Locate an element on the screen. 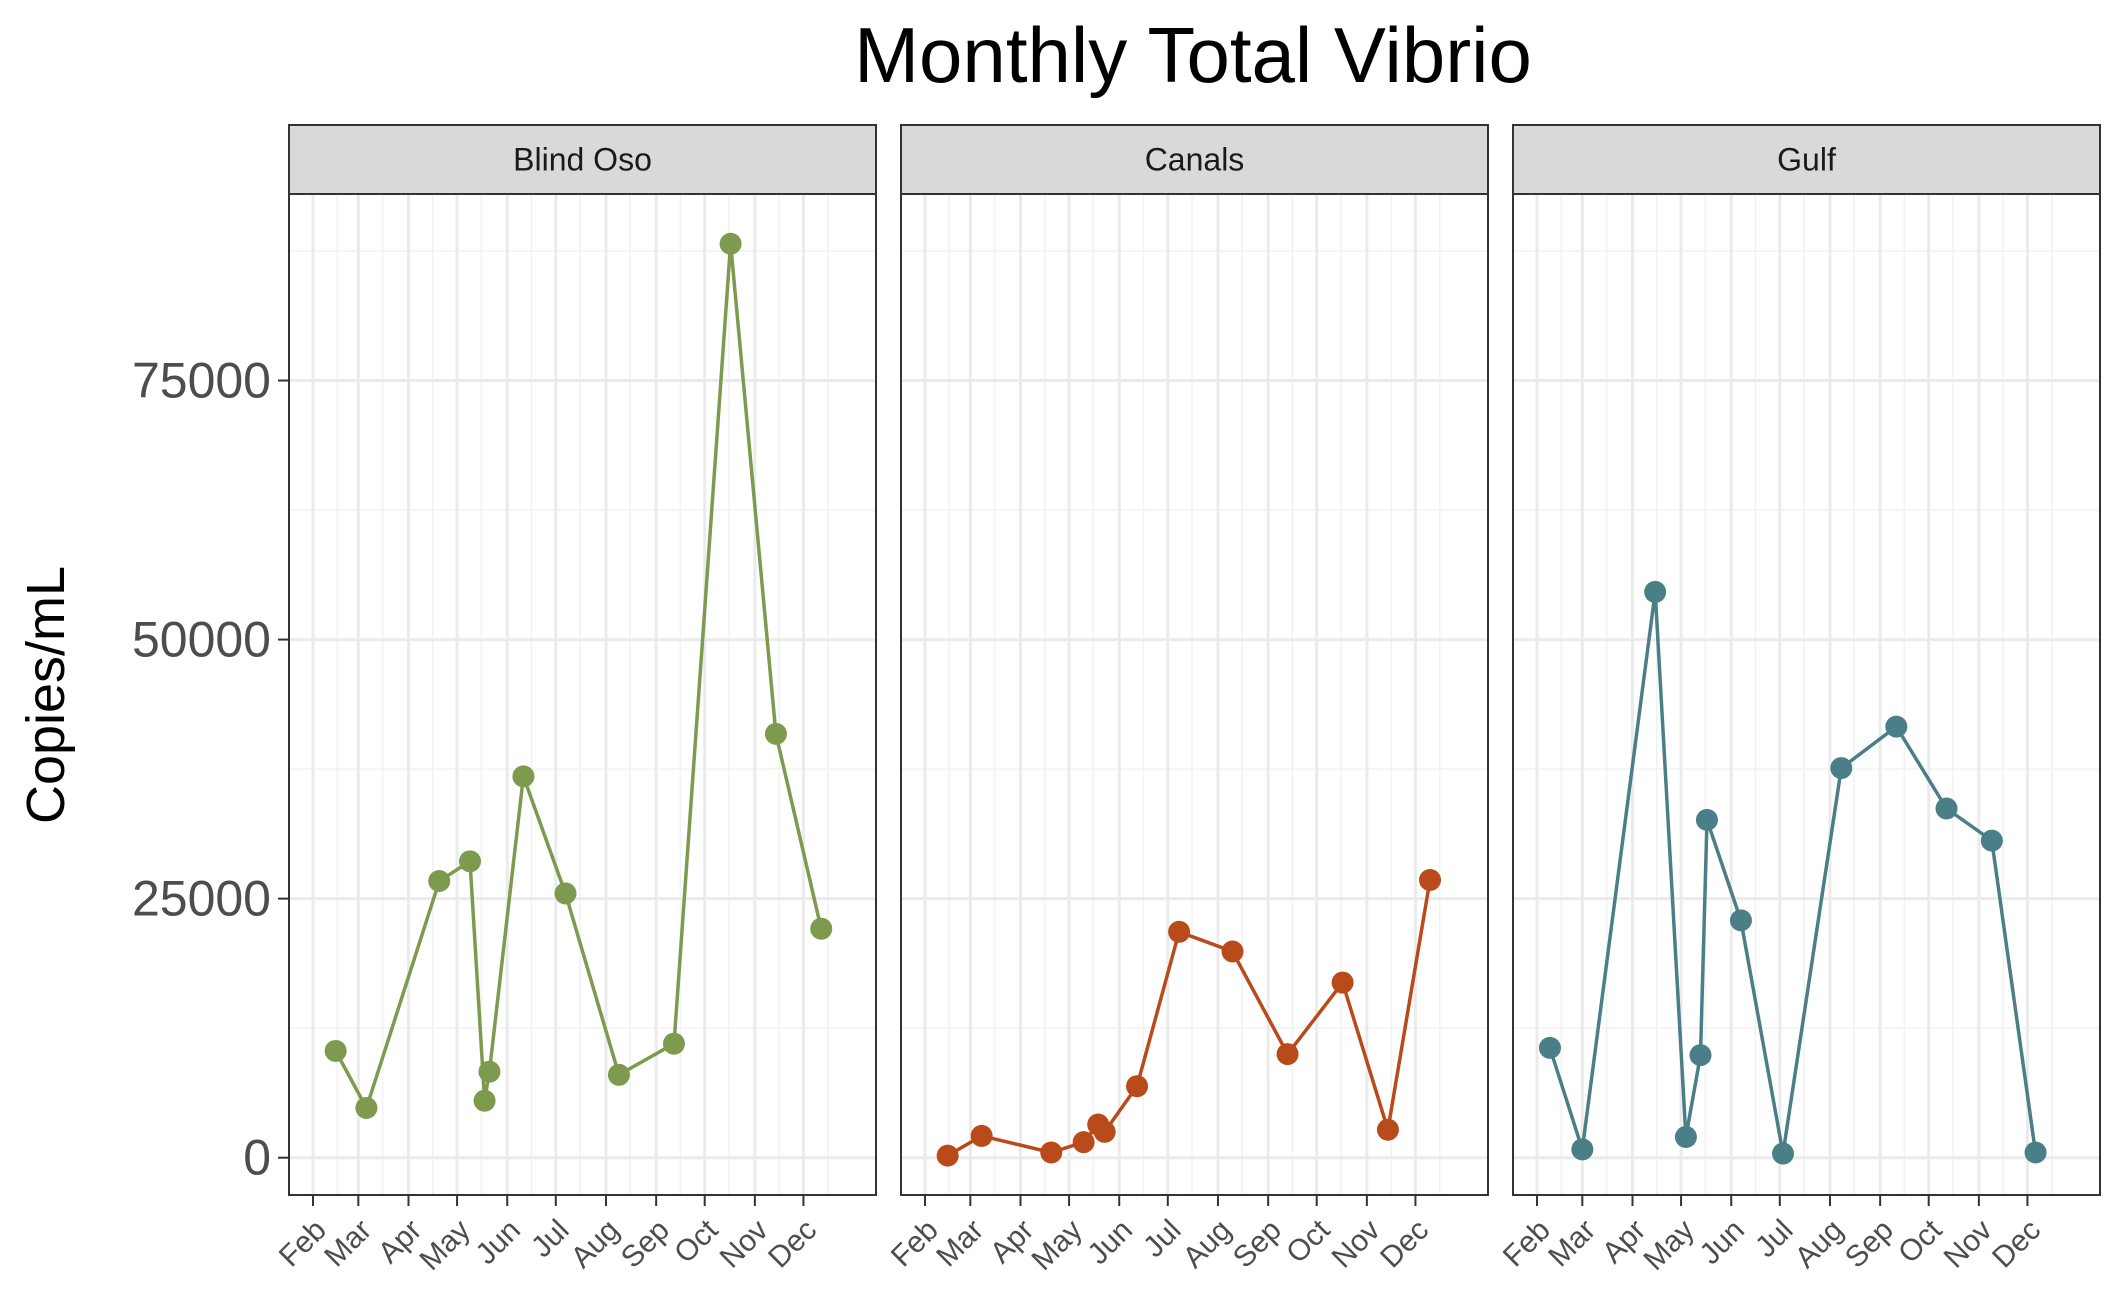  facet-strip-label: Gulf is located at coordinates (1806, 160).